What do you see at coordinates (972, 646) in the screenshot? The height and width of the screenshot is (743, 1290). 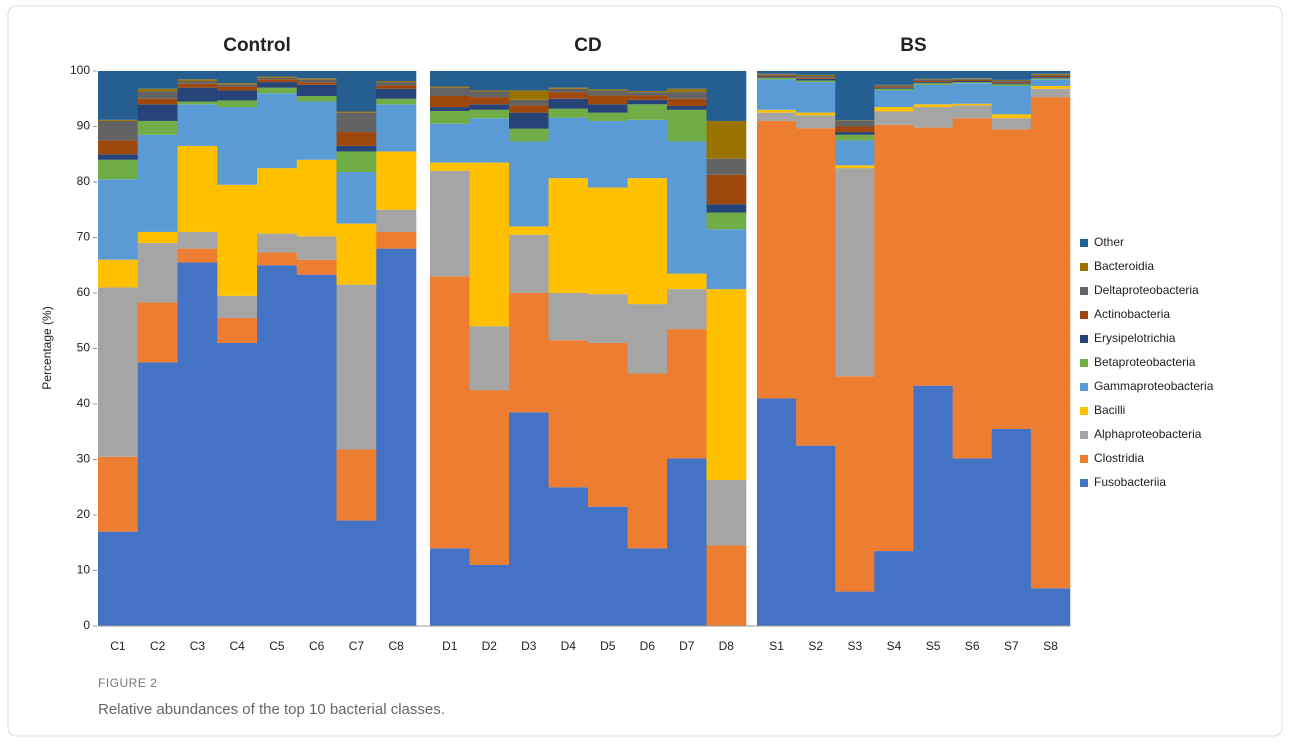 I see `x-tick-label: S6` at bounding box center [972, 646].